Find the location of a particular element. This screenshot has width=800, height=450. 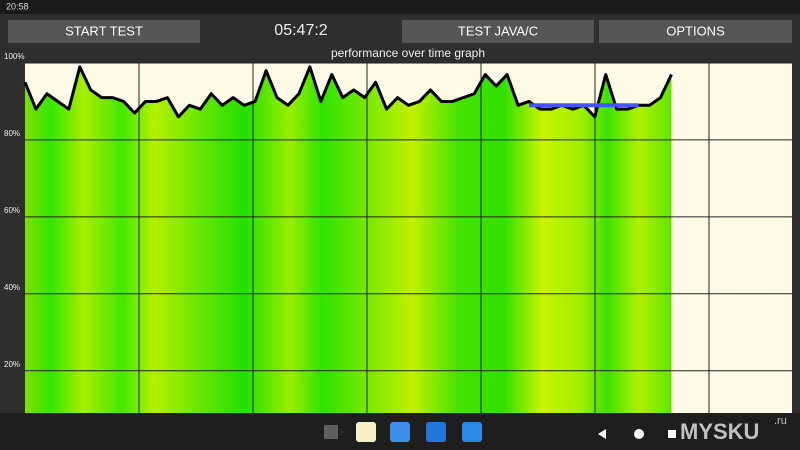

timer: 05:47:2 is located at coordinates (300, 30).